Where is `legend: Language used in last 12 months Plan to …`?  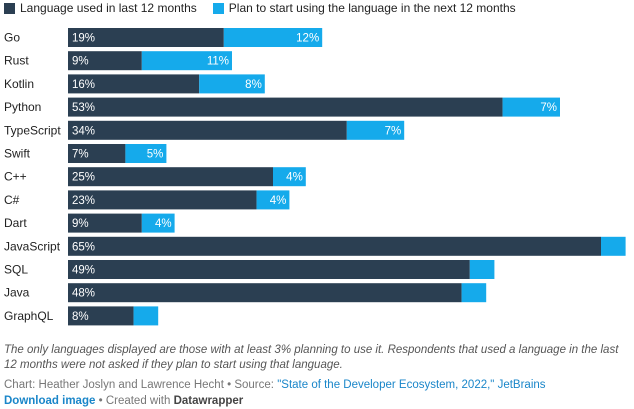
legend: Language used in last 12 months Plan to … is located at coordinates (260, 8).